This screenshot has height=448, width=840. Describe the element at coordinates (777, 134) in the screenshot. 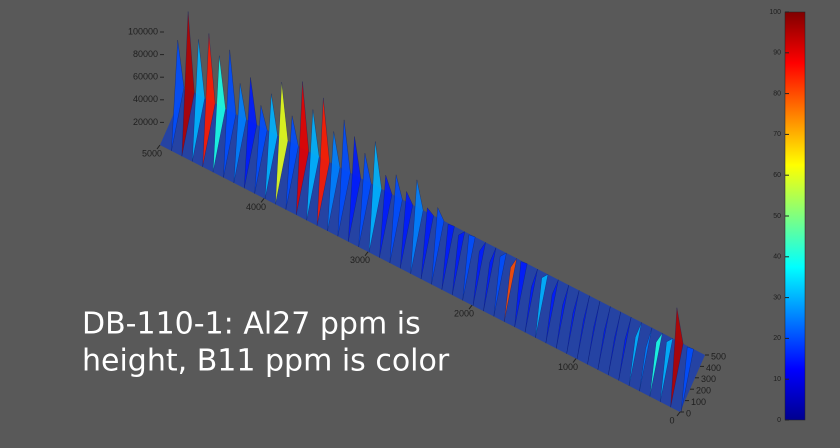

I see `colorbar-tick-label: 70` at that location.